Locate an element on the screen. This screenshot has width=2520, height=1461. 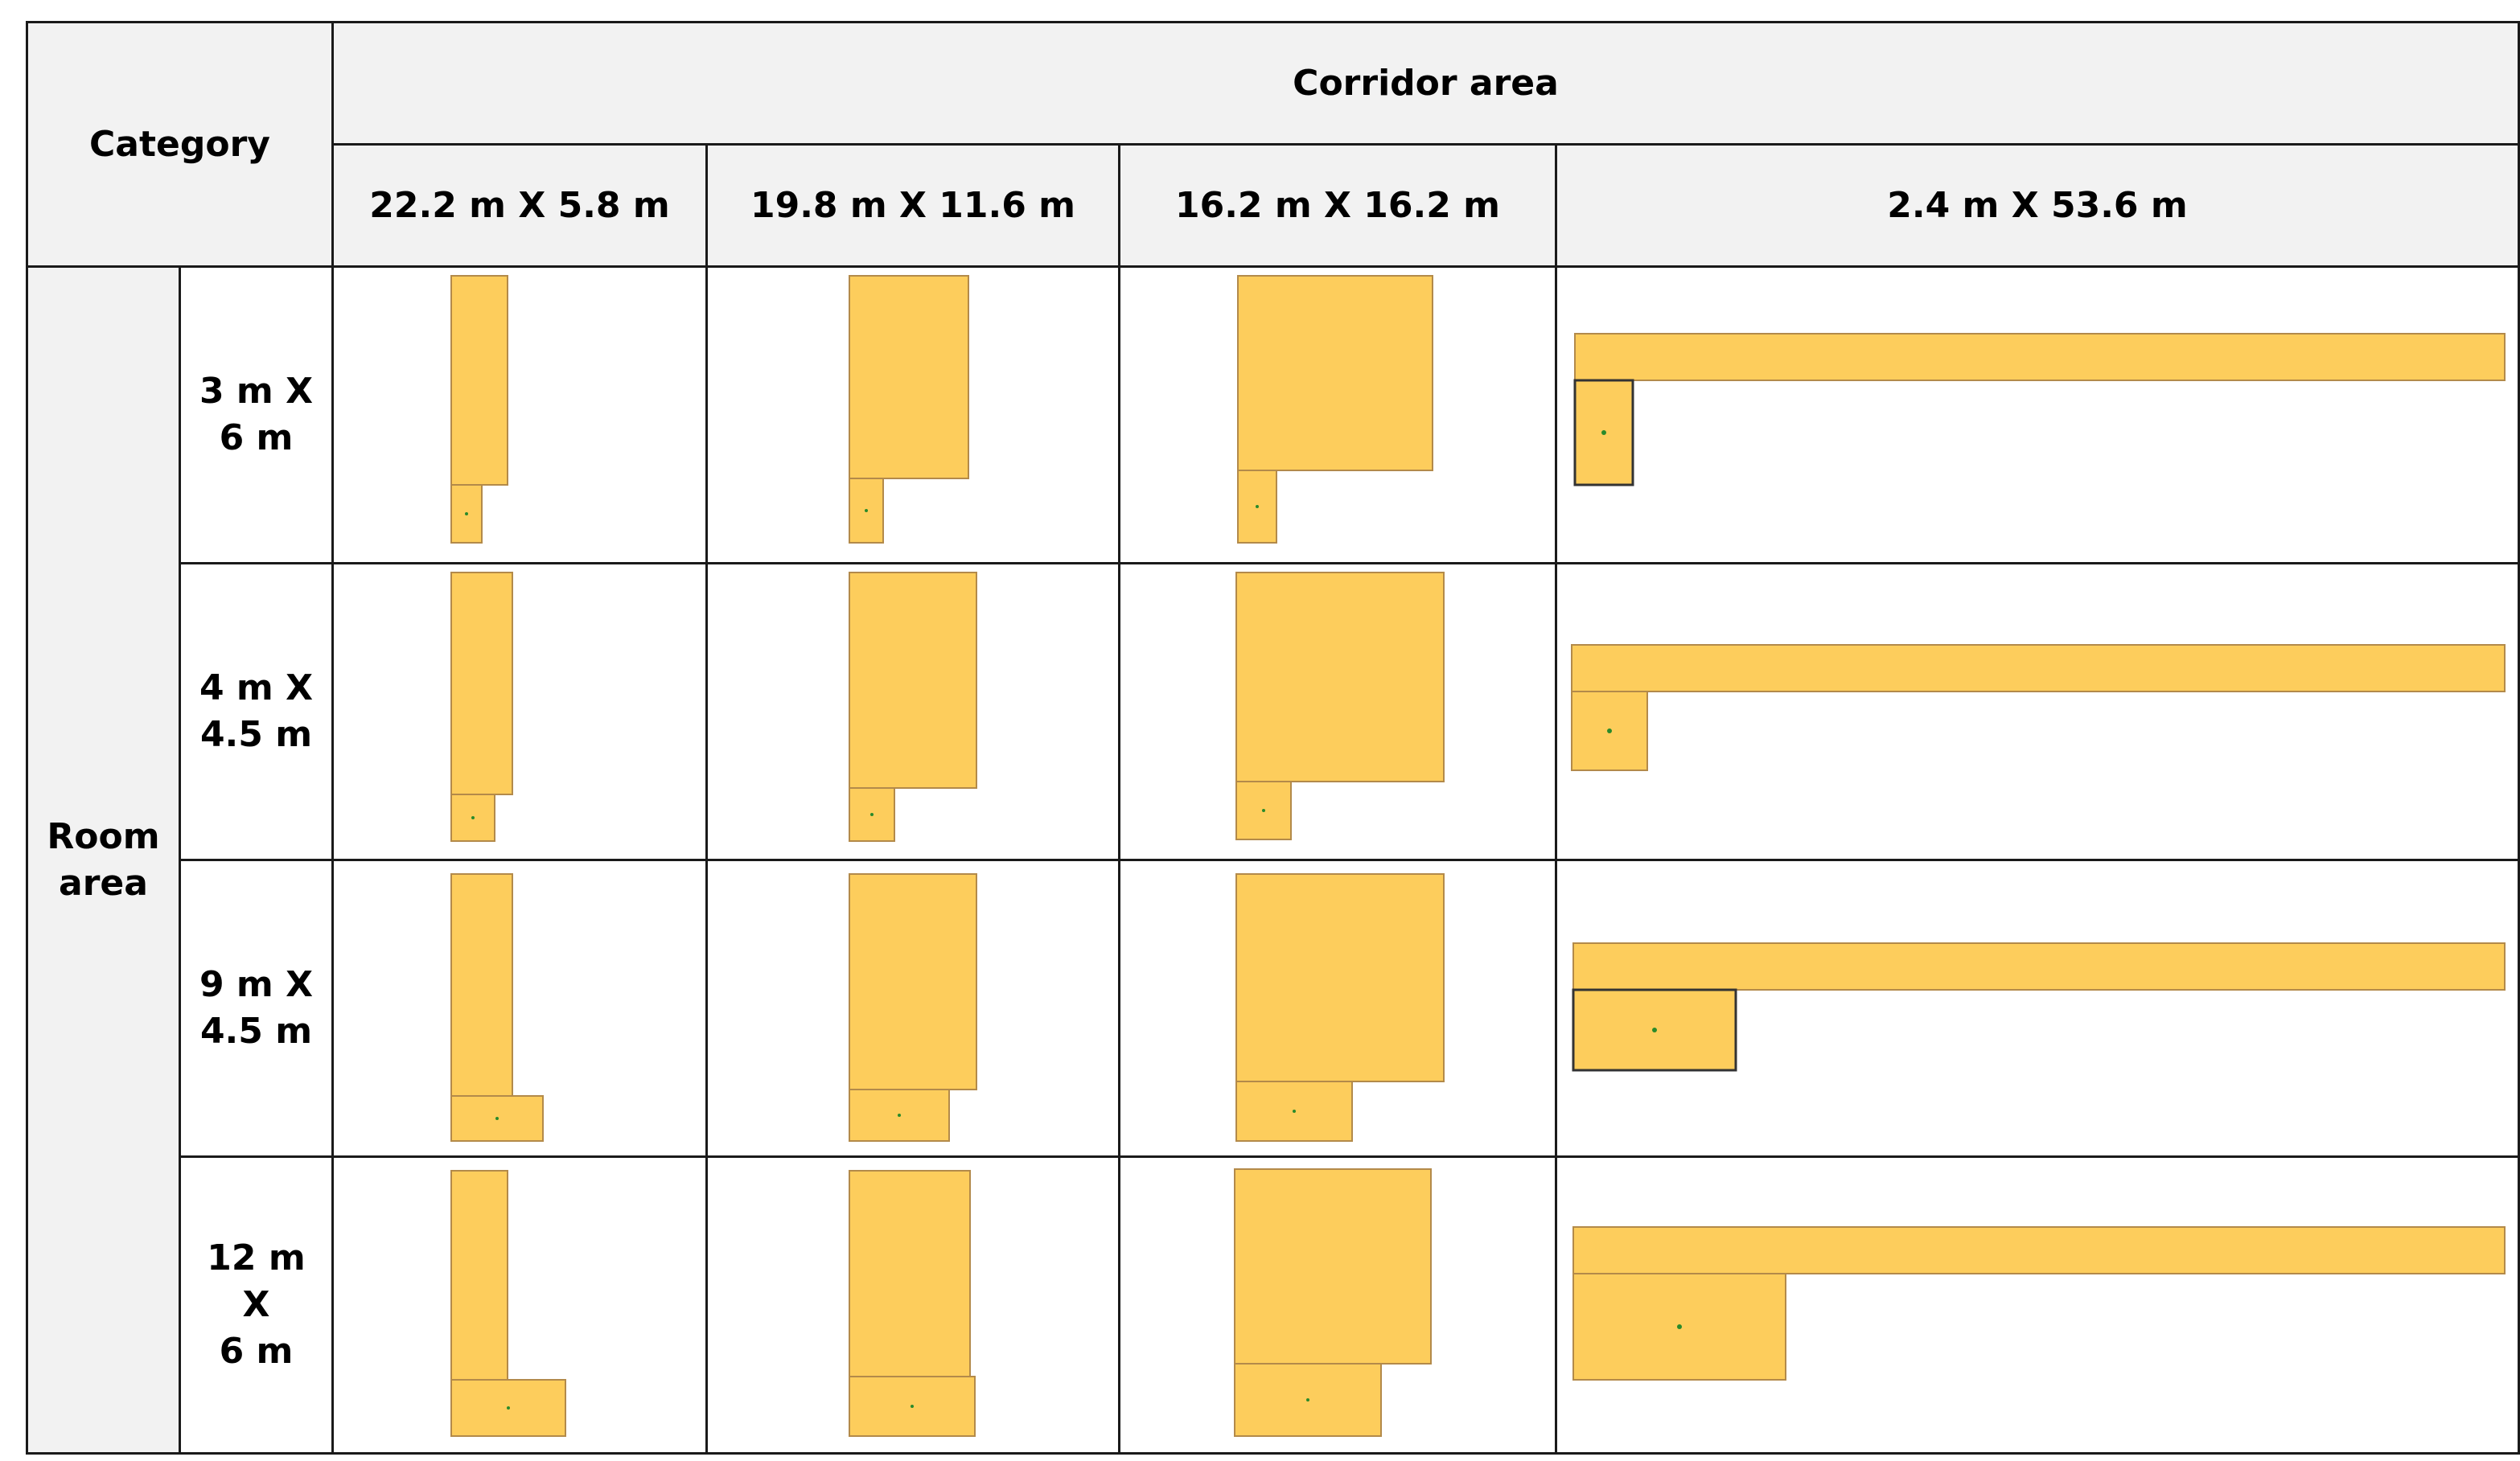
row-label-1: 3 m X 6 m is located at coordinates (256, 414).